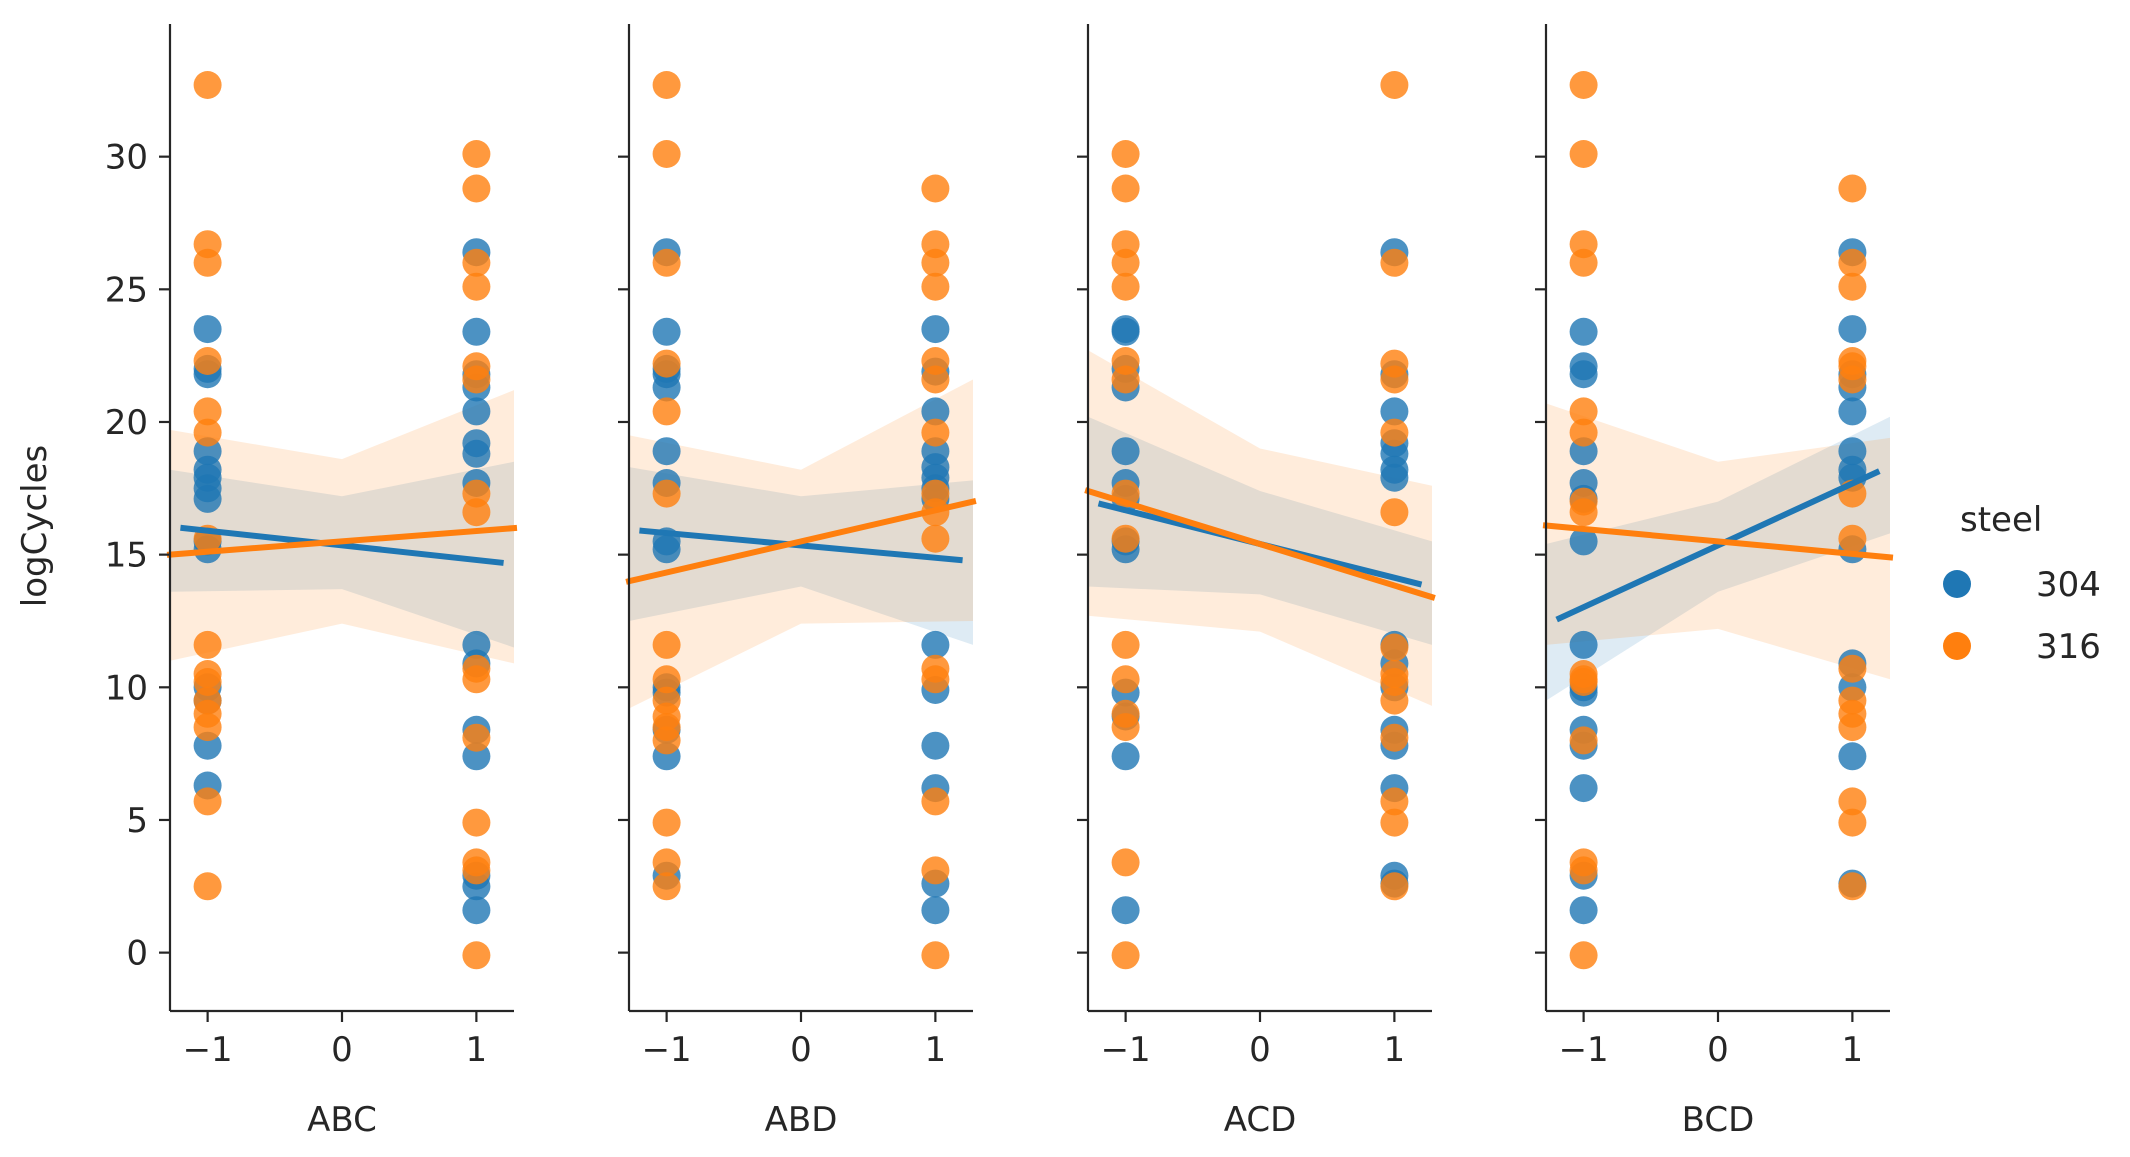 The width and height of the screenshot is (2130, 1157). What do you see at coordinates (126, 423) in the screenshot?
I see `y-tick-label: 20` at bounding box center [126, 423].